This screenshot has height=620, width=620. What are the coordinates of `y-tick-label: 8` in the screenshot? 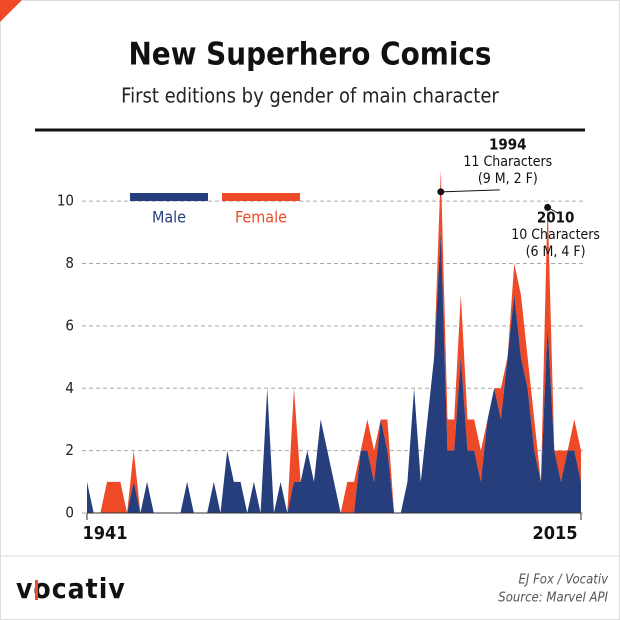 It's located at (69, 263).